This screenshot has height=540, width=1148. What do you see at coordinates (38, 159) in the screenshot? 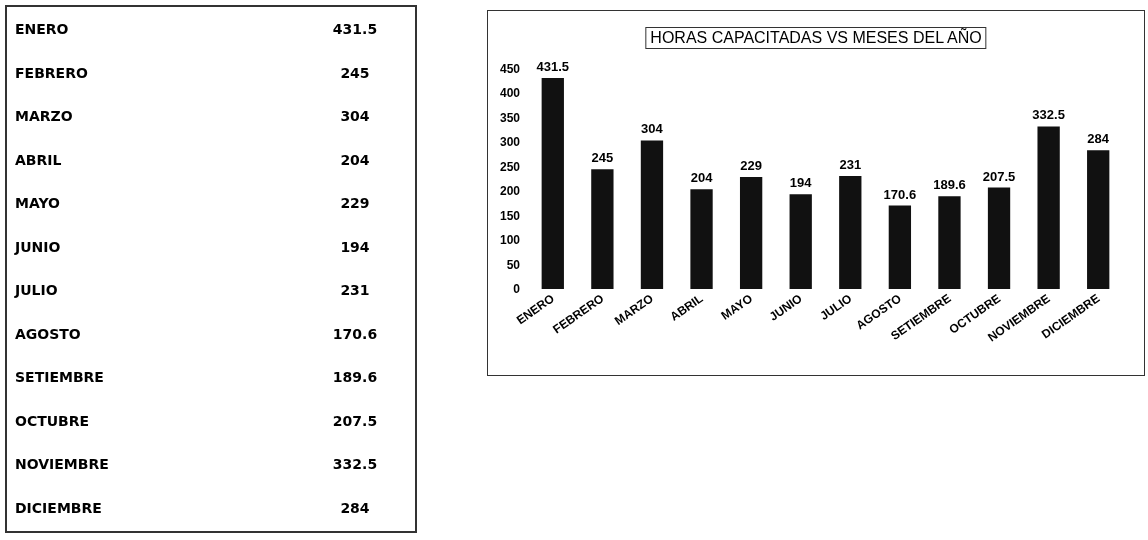
I see `category-label: ABRIL` at bounding box center [38, 159].